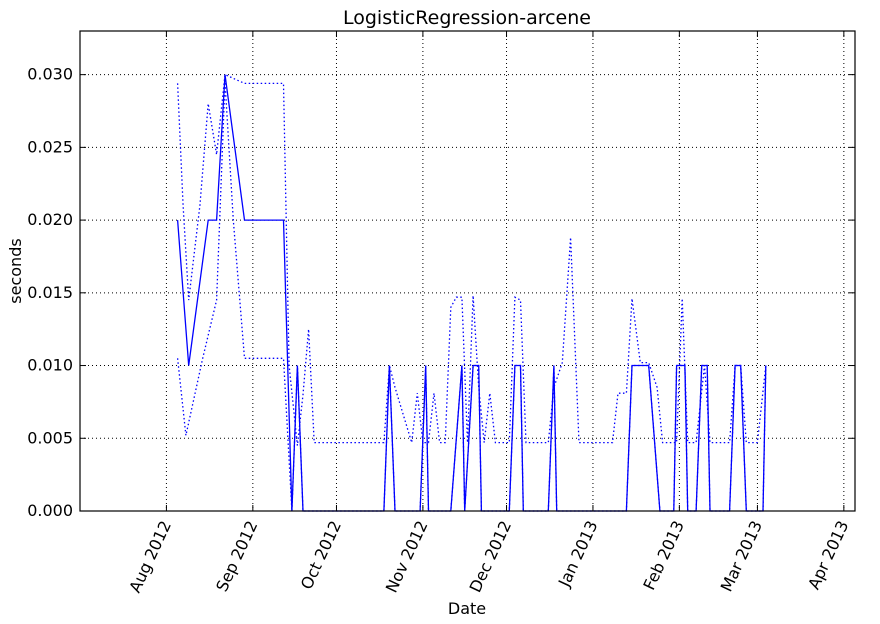 The image size is (880, 624). What do you see at coordinates (50, 365) in the screenshot?
I see `y-tick-label: 0.010` at bounding box center [50, 365].